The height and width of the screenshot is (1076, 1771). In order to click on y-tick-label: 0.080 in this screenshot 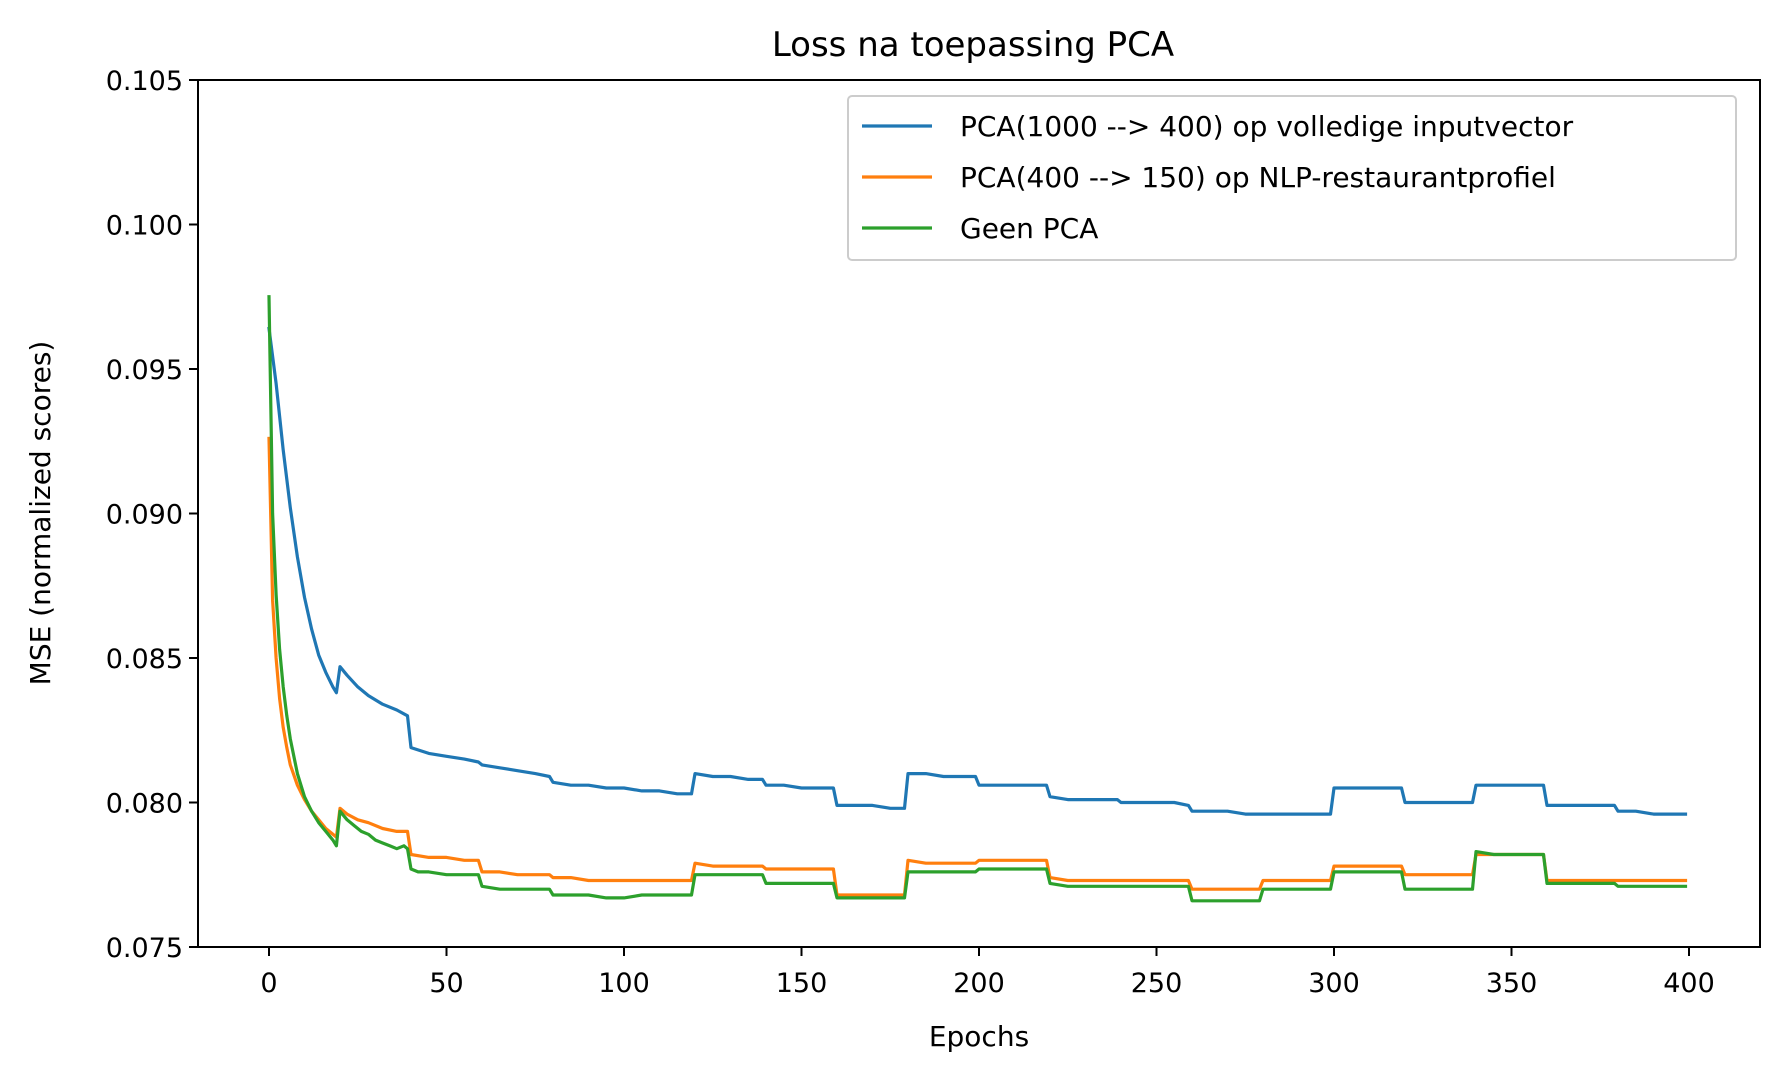, I will do `click(144, 804)`.